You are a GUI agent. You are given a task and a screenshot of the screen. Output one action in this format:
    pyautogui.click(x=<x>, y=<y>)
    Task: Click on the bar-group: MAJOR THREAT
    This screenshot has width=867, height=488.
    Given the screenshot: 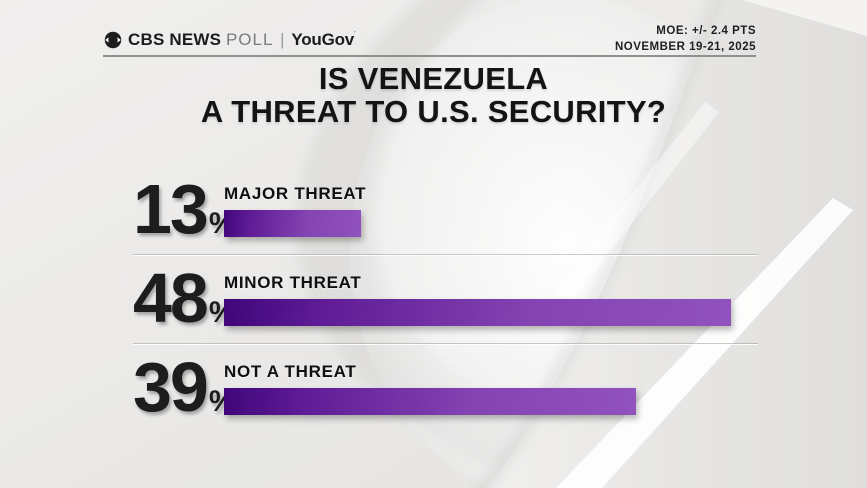 What is the action you would take?
    pyautogui.click(x=491, y=210)
    